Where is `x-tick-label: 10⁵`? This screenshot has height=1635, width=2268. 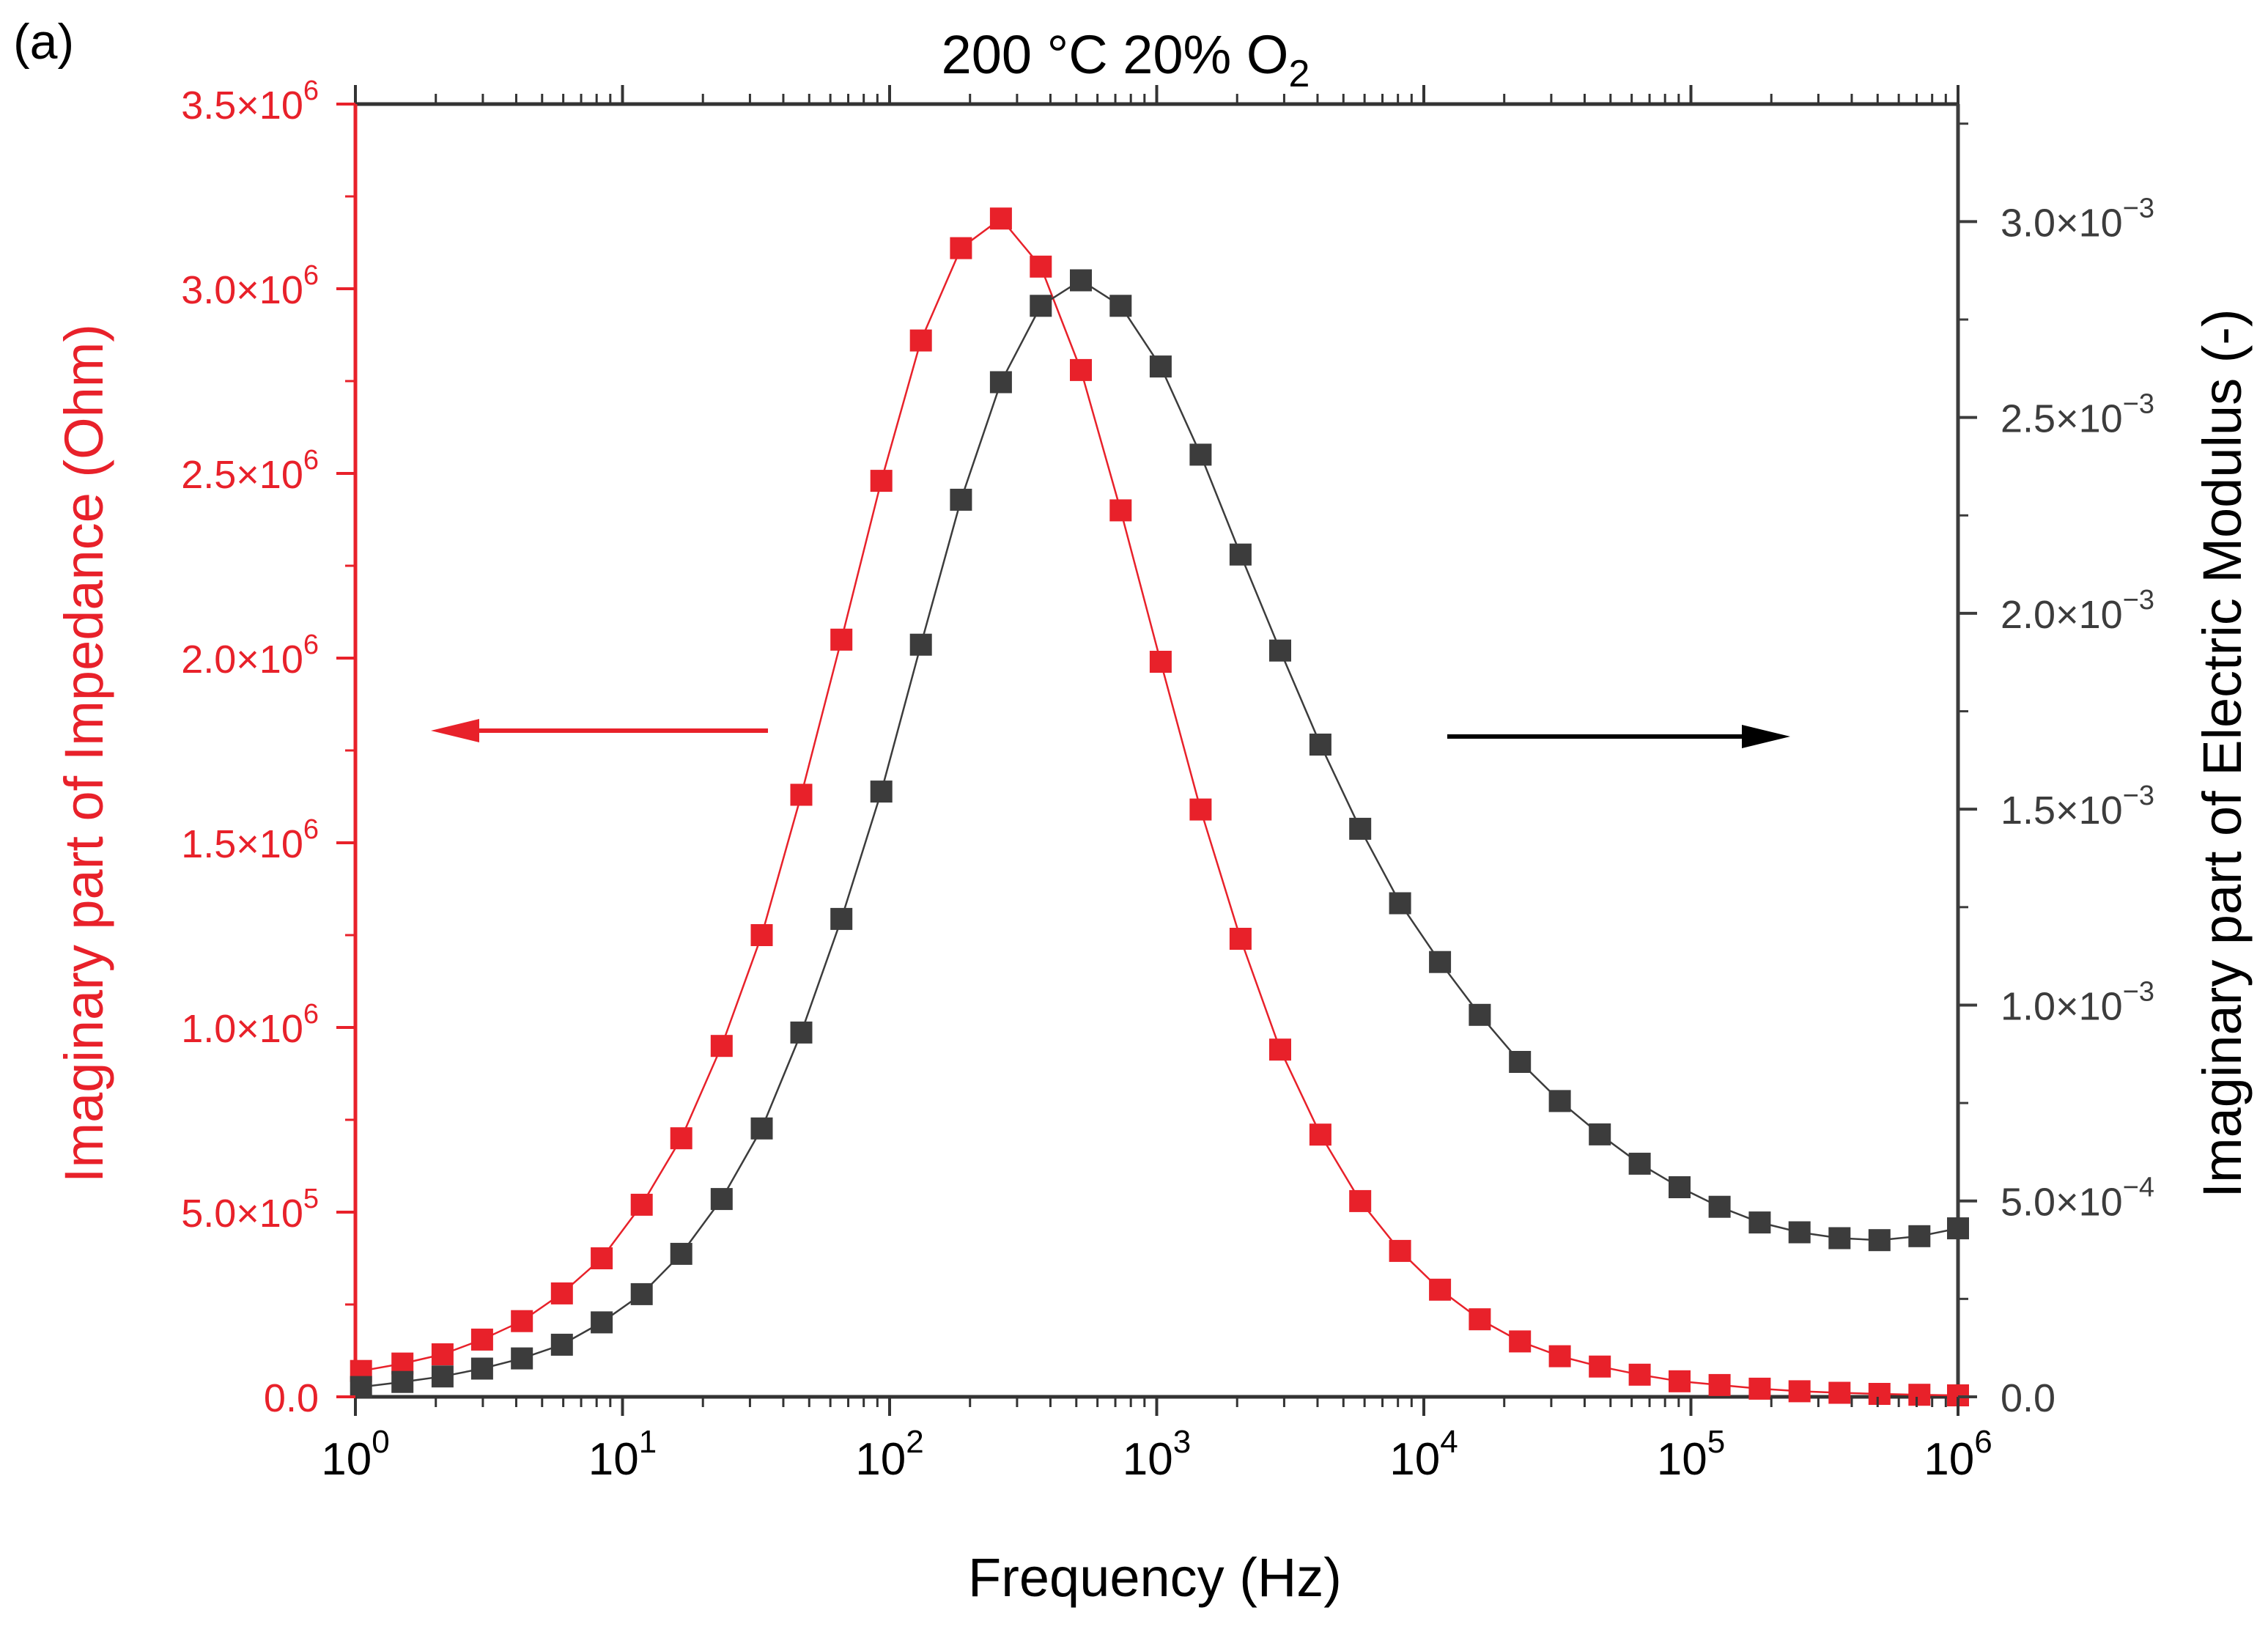 x-tick-label: 10⁵ is located at coordinates (1691, 1455).